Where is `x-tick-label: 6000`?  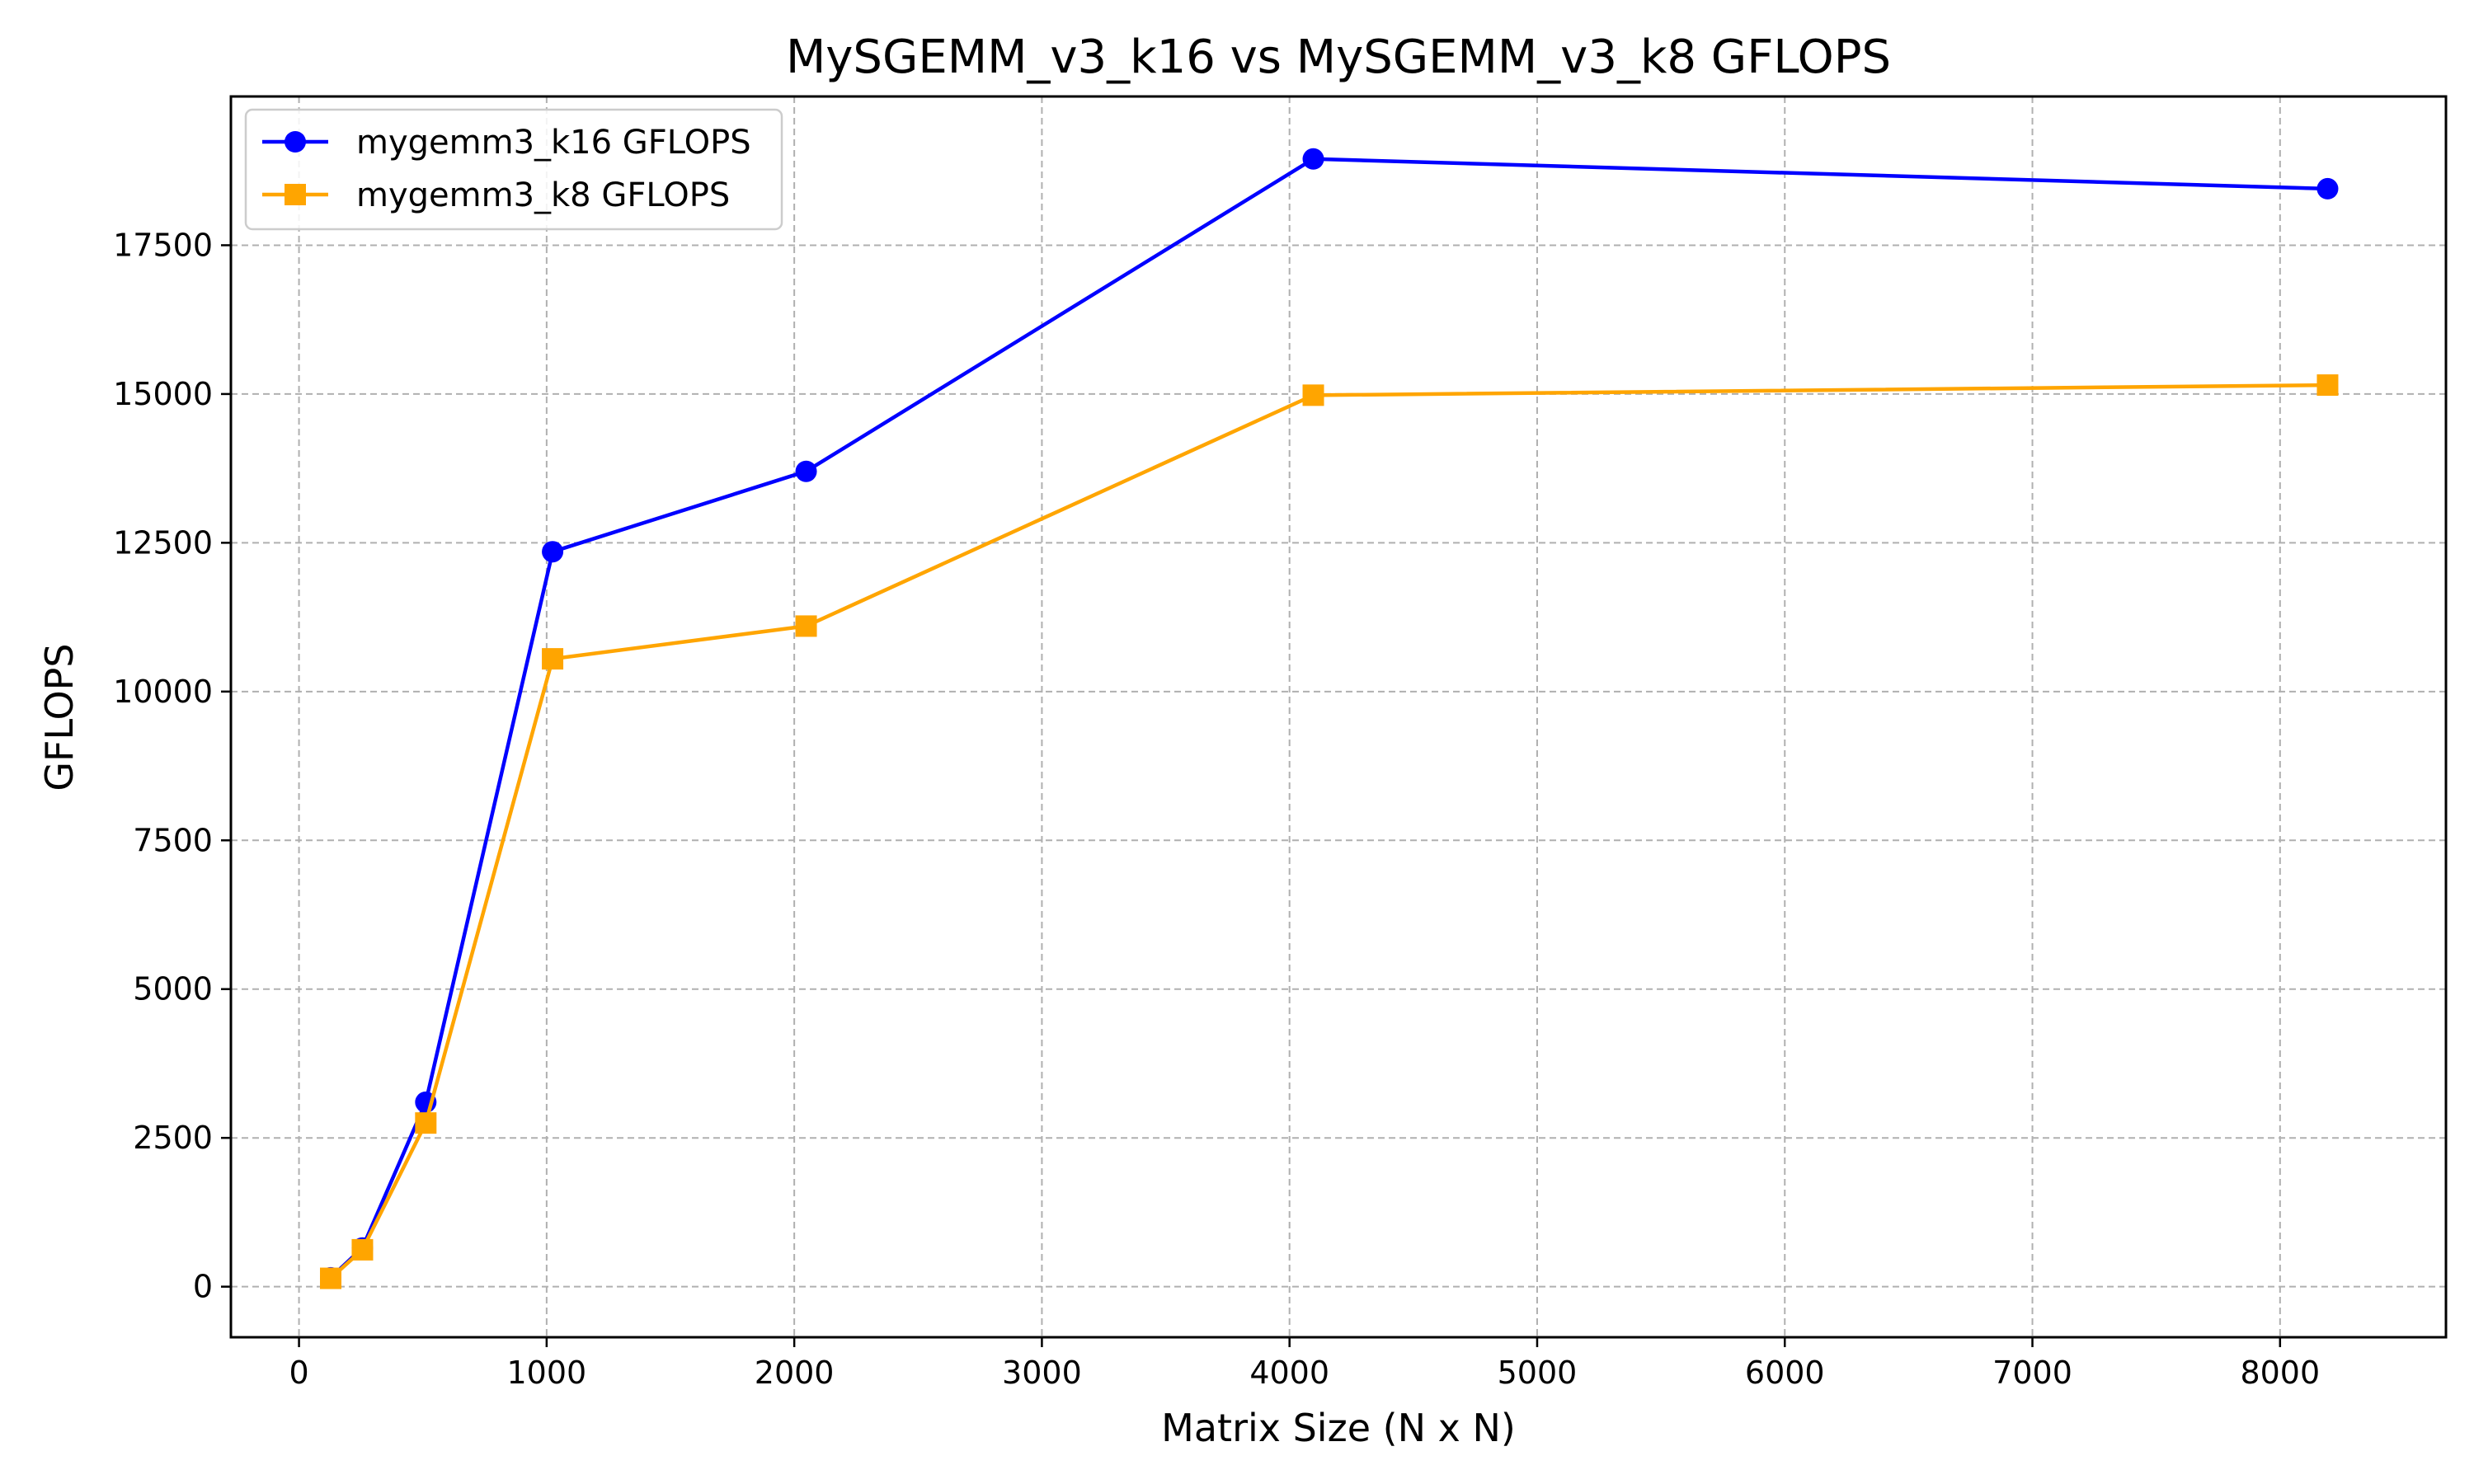 x-tick-label: 6000 is located at coordinates (1785, 1373).